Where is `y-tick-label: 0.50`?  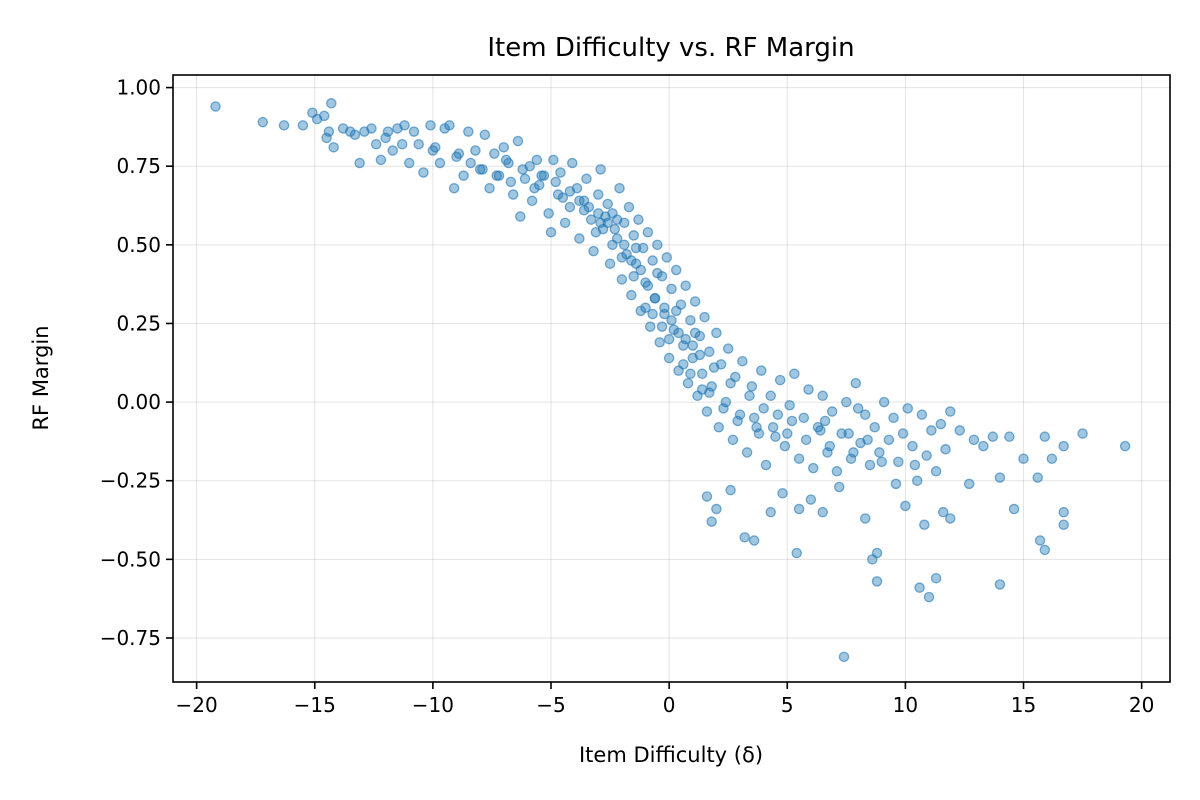 y-tick-label: 0.50 is located at coordinates (138, 245).